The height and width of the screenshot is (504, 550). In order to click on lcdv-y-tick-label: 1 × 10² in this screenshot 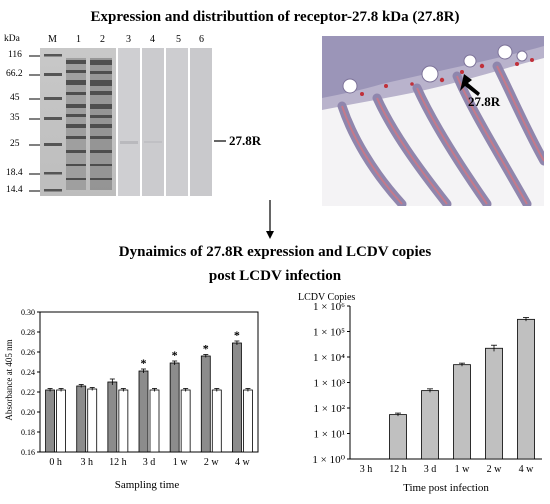, I will do `click(329, 409)`.